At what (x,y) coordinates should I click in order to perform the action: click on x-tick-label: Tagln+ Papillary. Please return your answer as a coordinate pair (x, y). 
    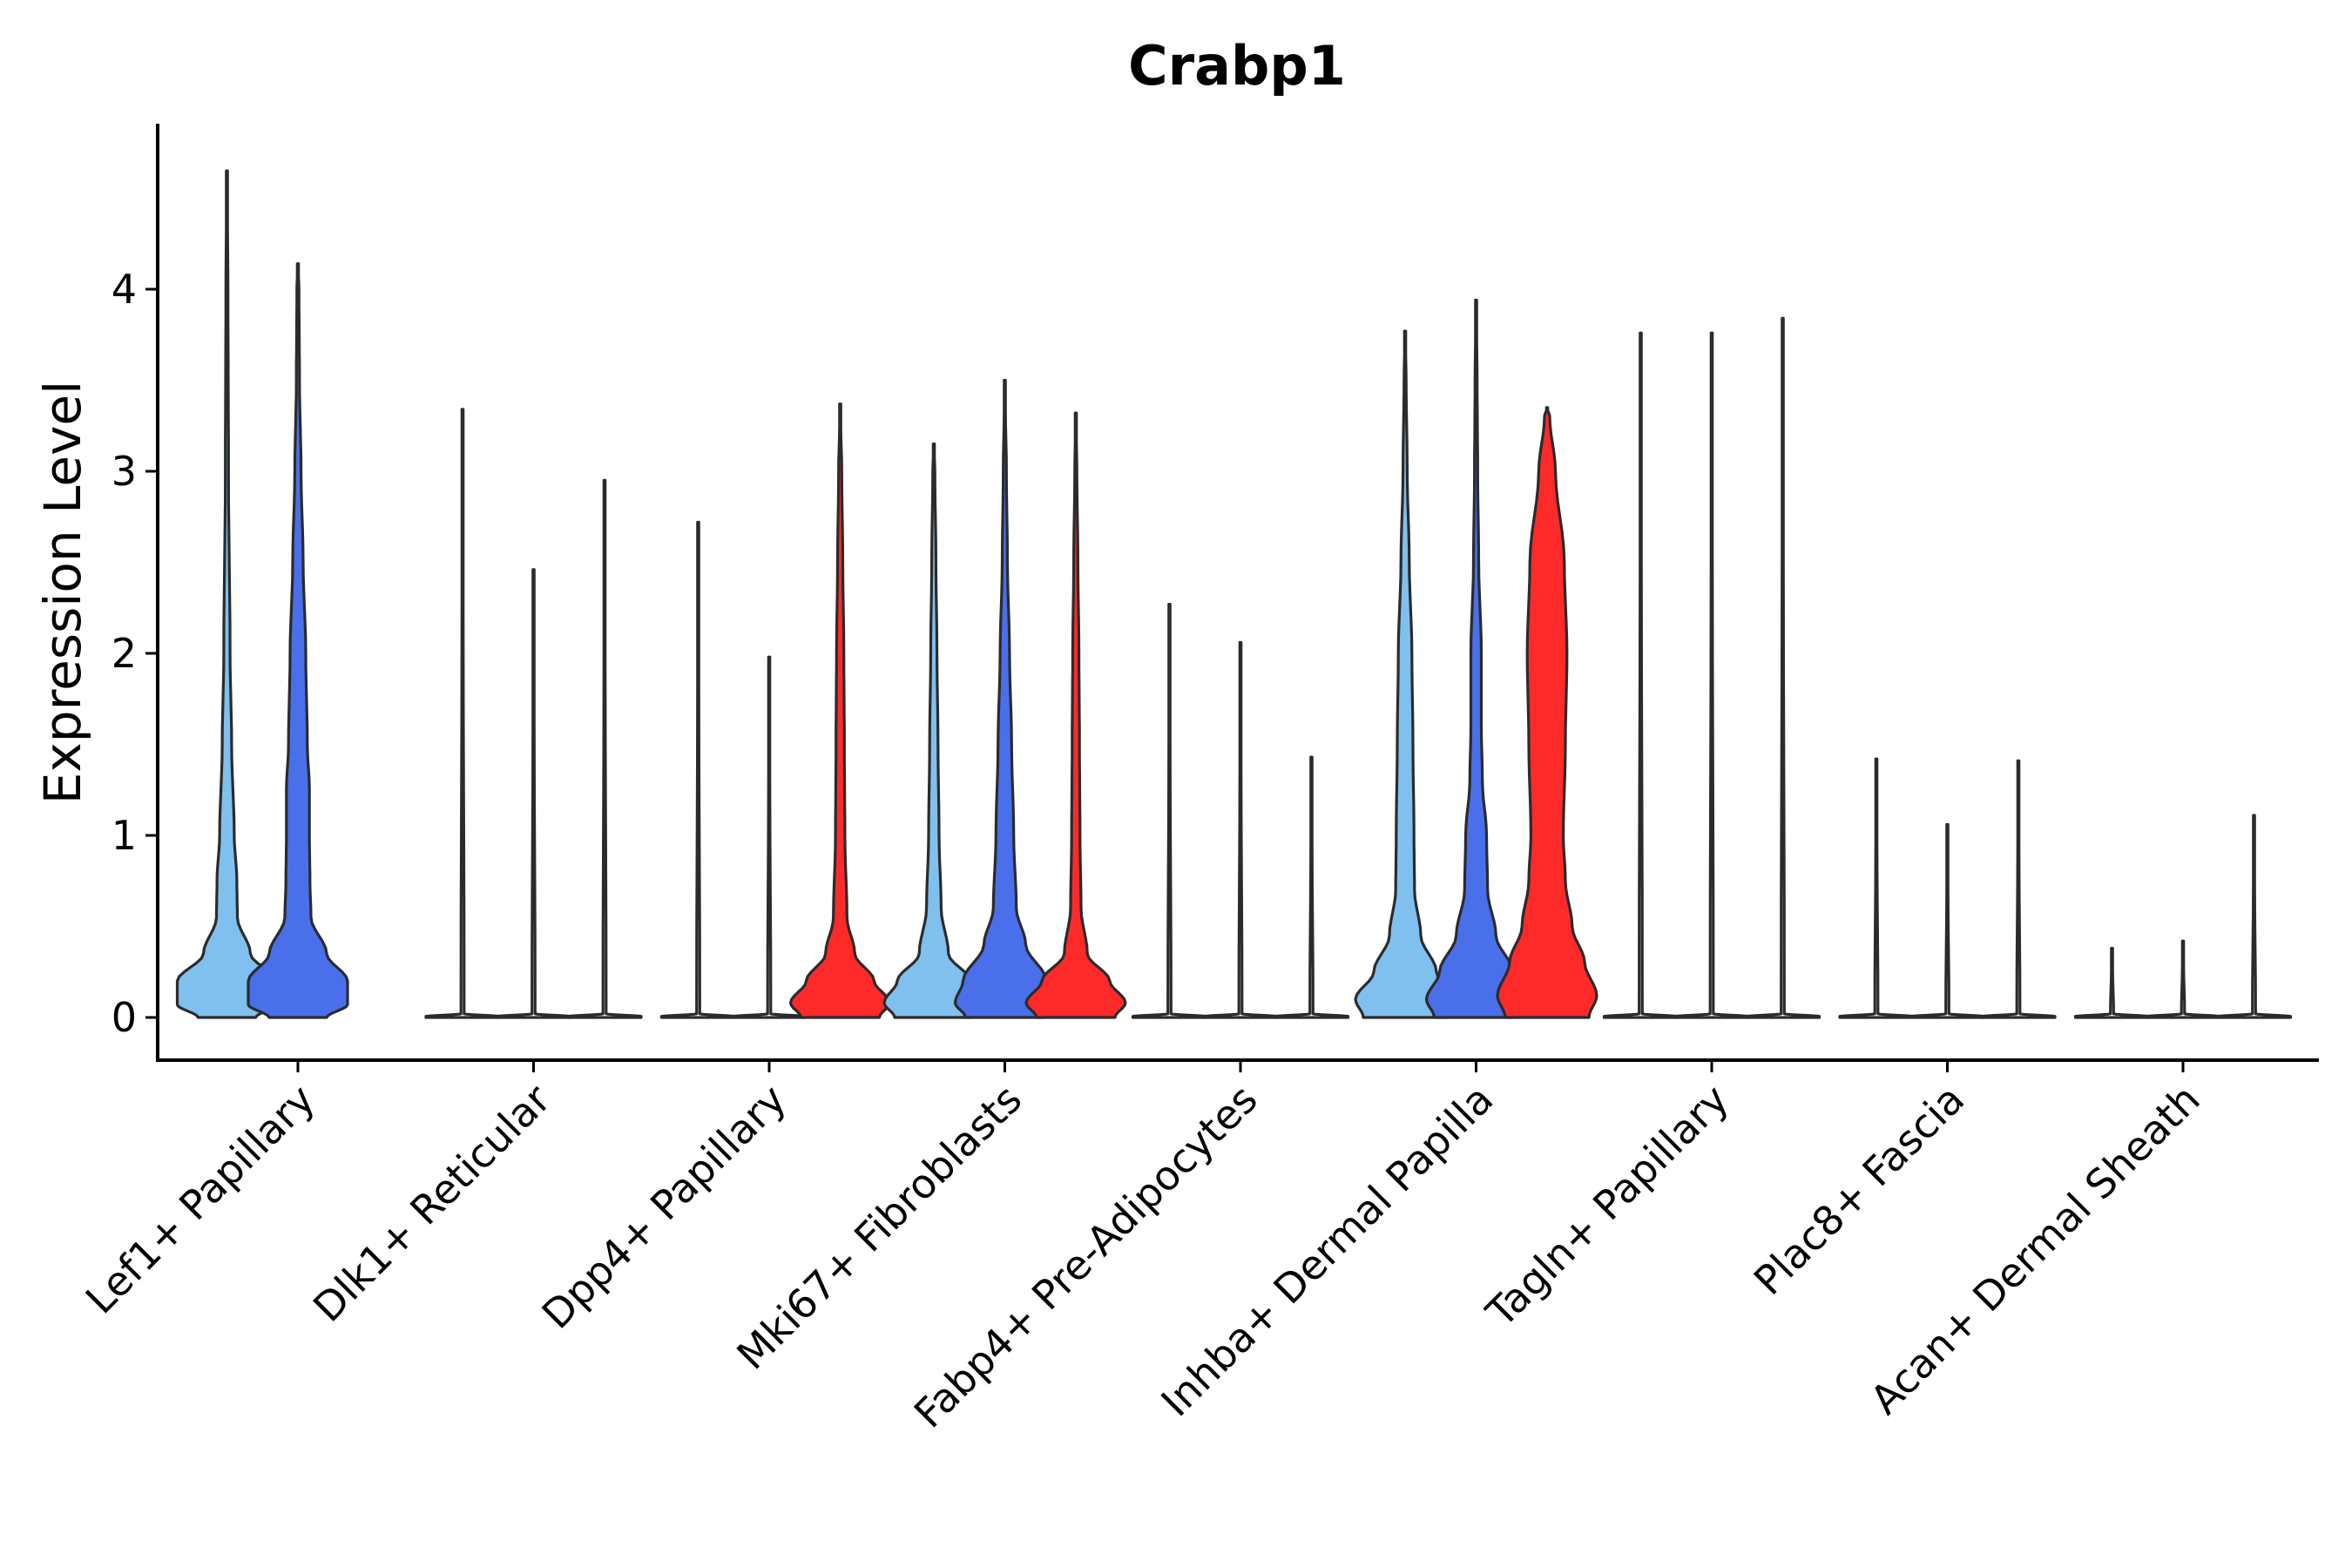
    Looking at the image, I should click on (1607, 1206).